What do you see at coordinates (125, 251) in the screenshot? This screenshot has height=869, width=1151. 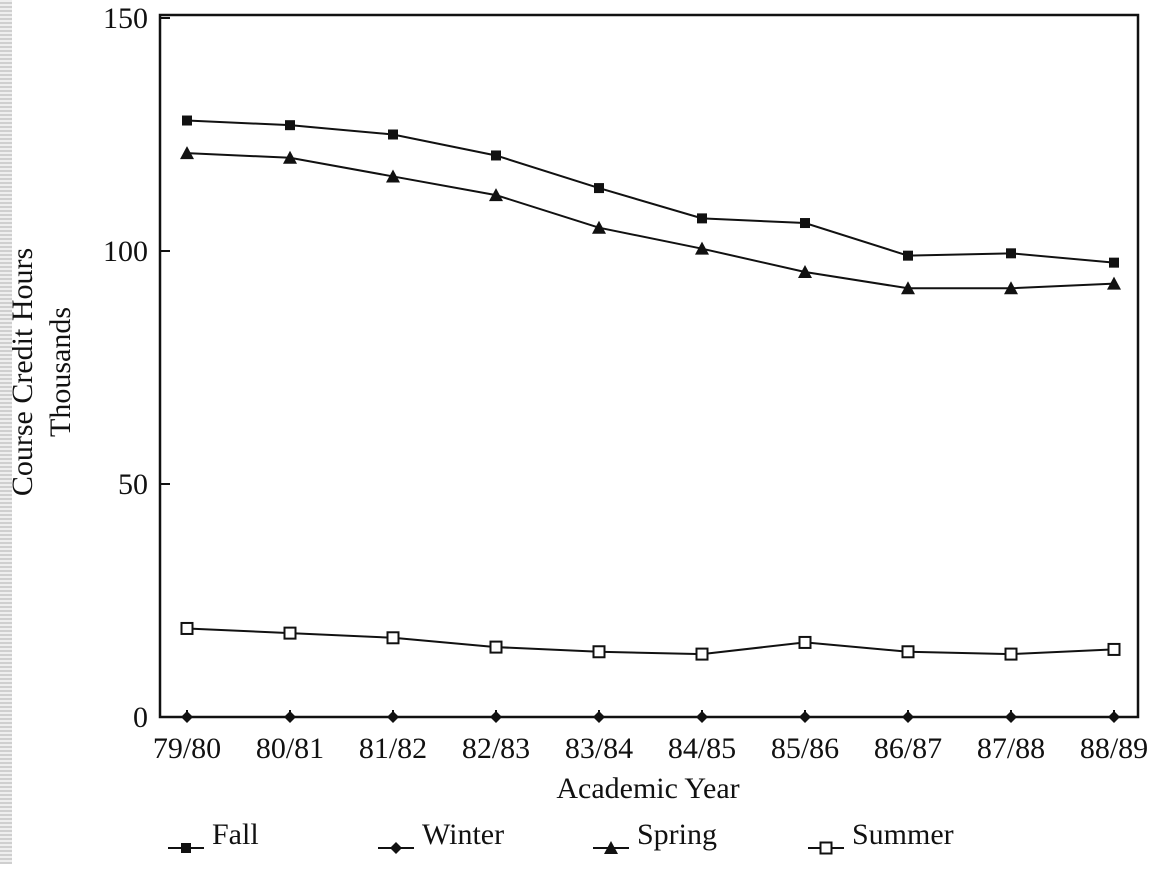 I see `y-tick-label: 100` at bounding box center [125, 251].